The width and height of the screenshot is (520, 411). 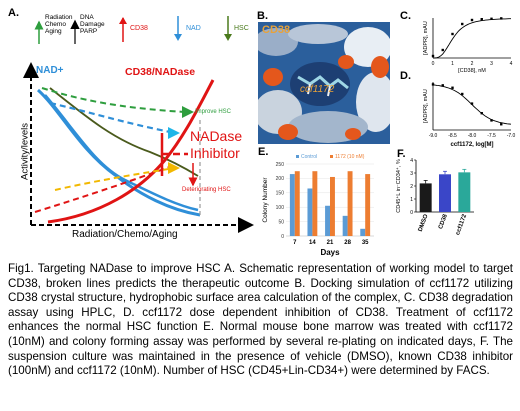 I want to click on e-y-tick: 50, so click(x=281, y=222).